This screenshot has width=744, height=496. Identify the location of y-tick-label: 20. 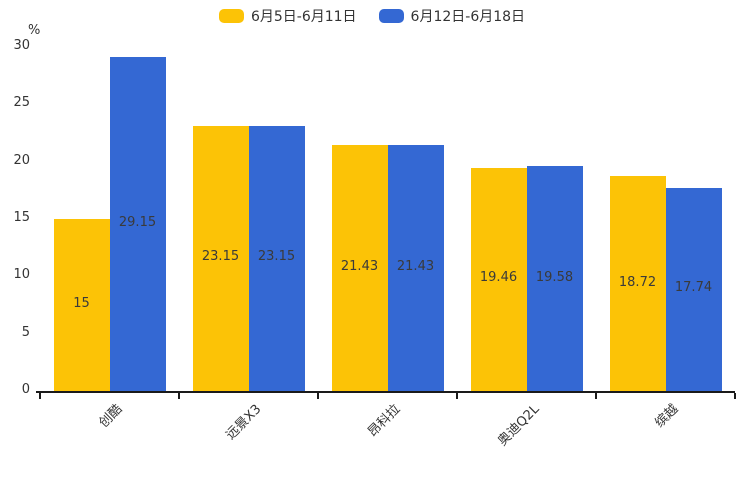
(21, 160).